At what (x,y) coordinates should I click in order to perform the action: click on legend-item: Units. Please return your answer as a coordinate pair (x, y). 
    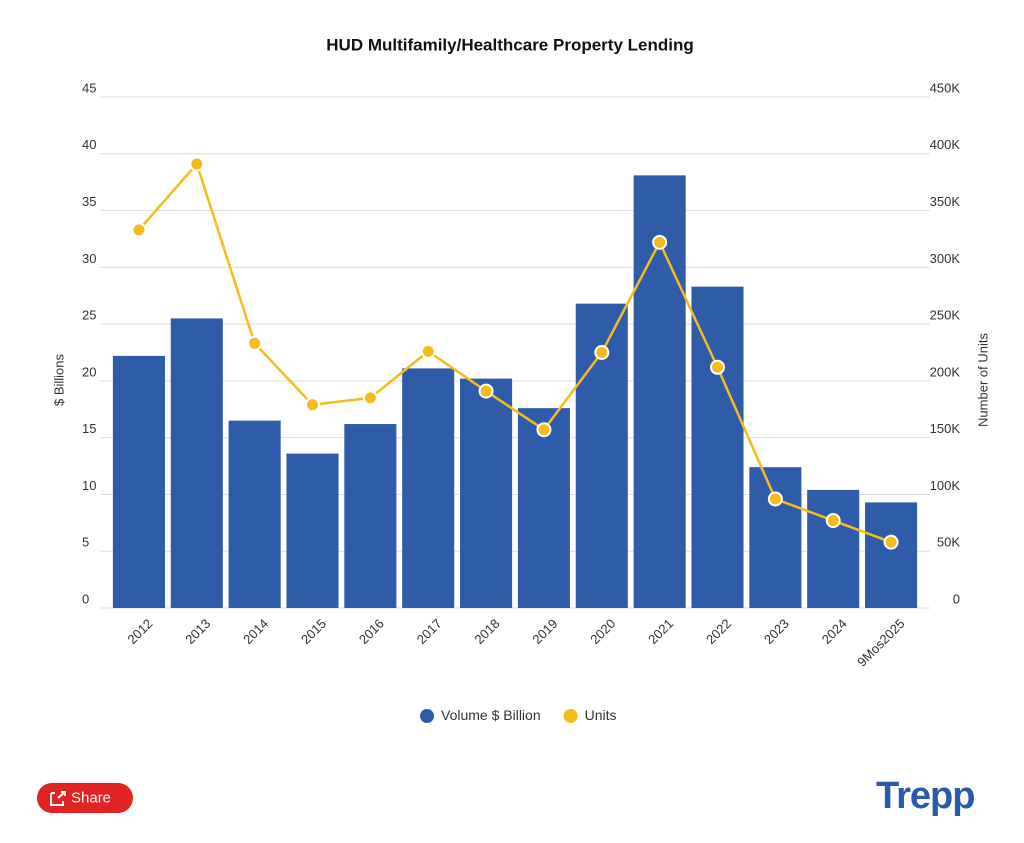
    Looking at the image, I should click on (590, 715).